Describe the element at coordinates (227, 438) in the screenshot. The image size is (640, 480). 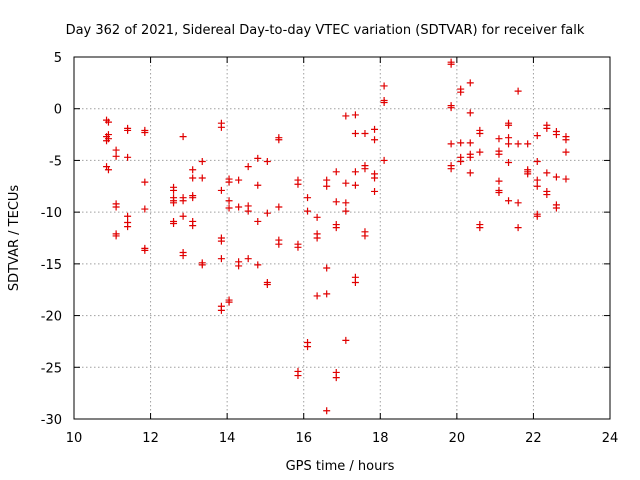
I see `x-tick-label: 14` at that location.